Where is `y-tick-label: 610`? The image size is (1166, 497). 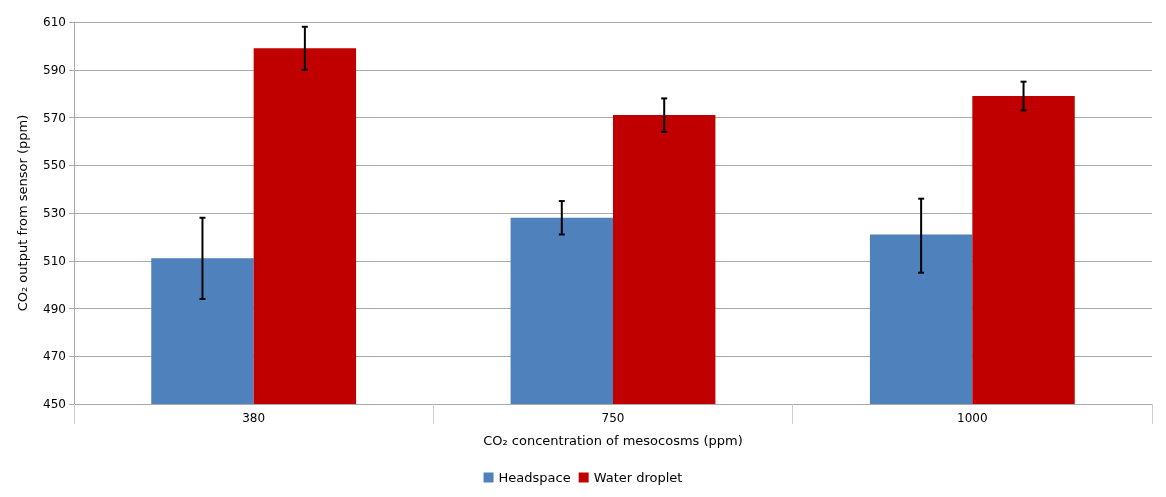 y-tick-label: 610 is located at coordinates (54, 22).